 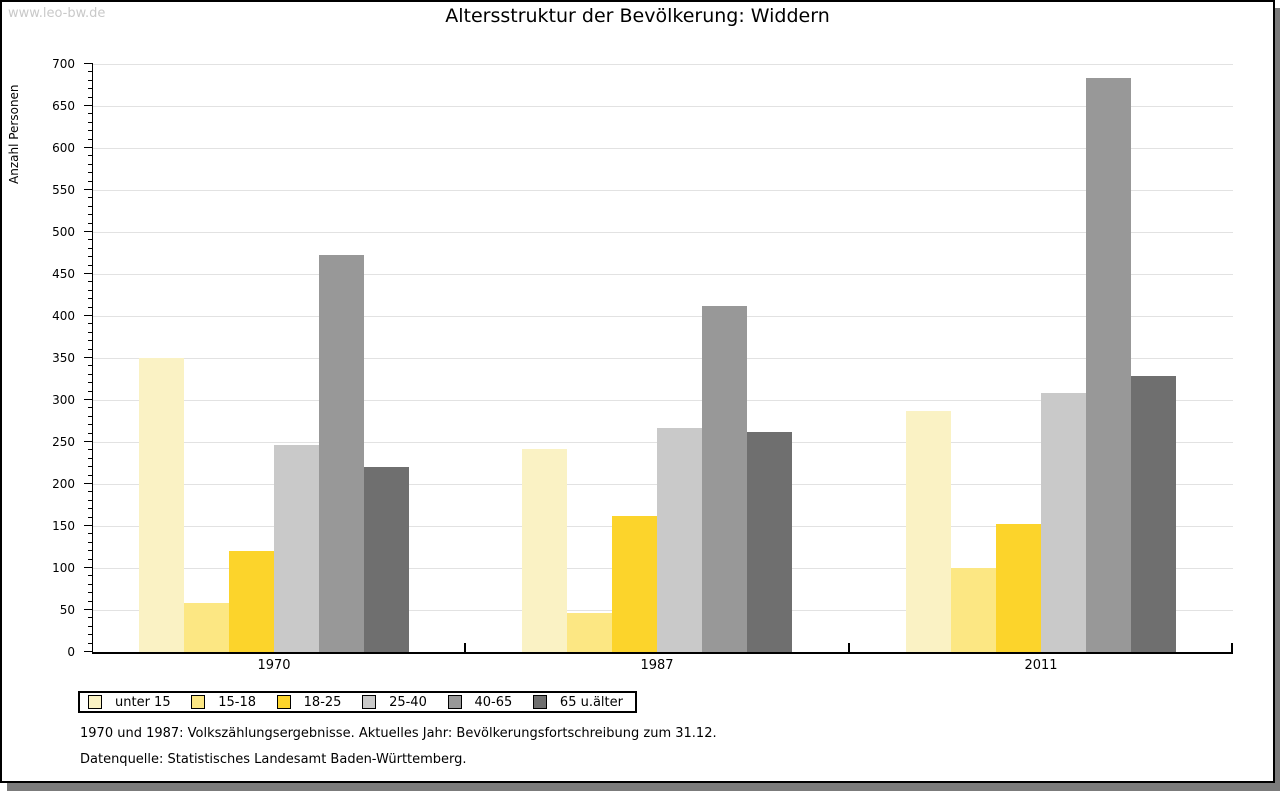 What do you see at coordinates (14, 134) in the screenshot?
I see `y-axis-title: Anzahl Personen` at bounding box center [14, 134].